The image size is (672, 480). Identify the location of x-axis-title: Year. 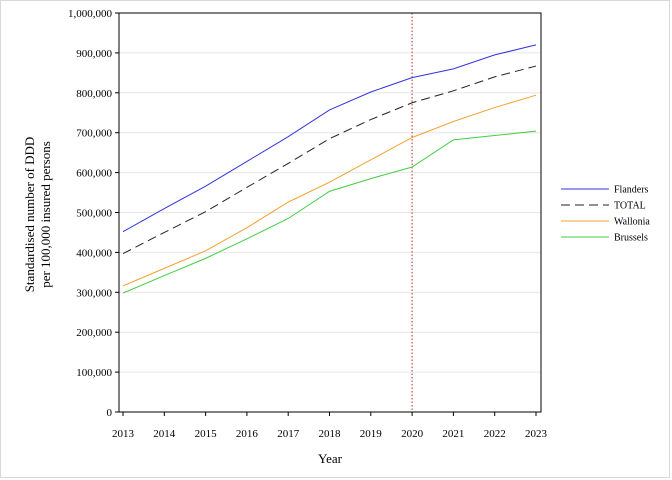
(330, 458).